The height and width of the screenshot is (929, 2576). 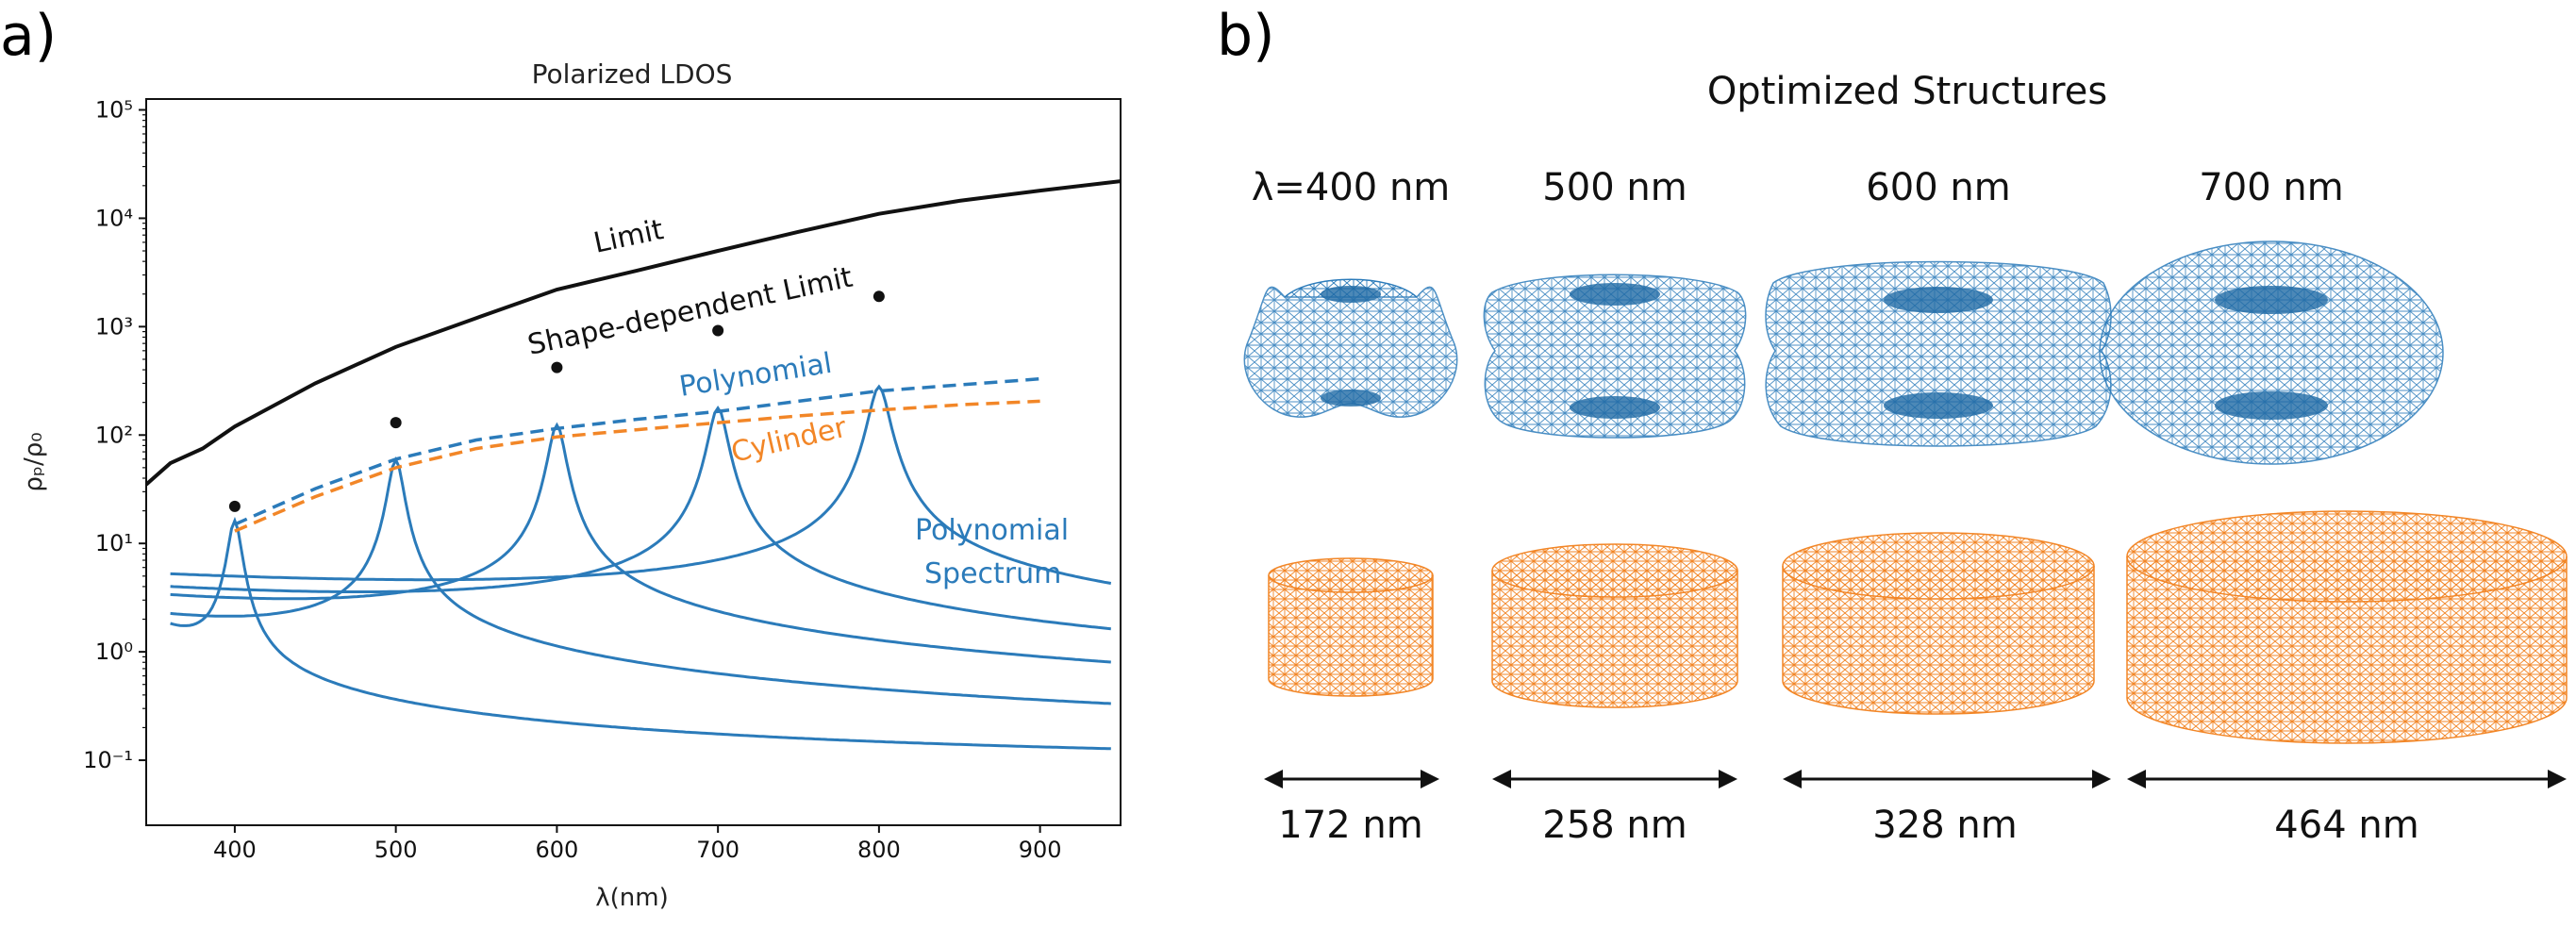 What do you see at coordinates (114, 652) in the screenshot?
I see `y-tick-label: 10⁰` at bounding box center [114, 652].